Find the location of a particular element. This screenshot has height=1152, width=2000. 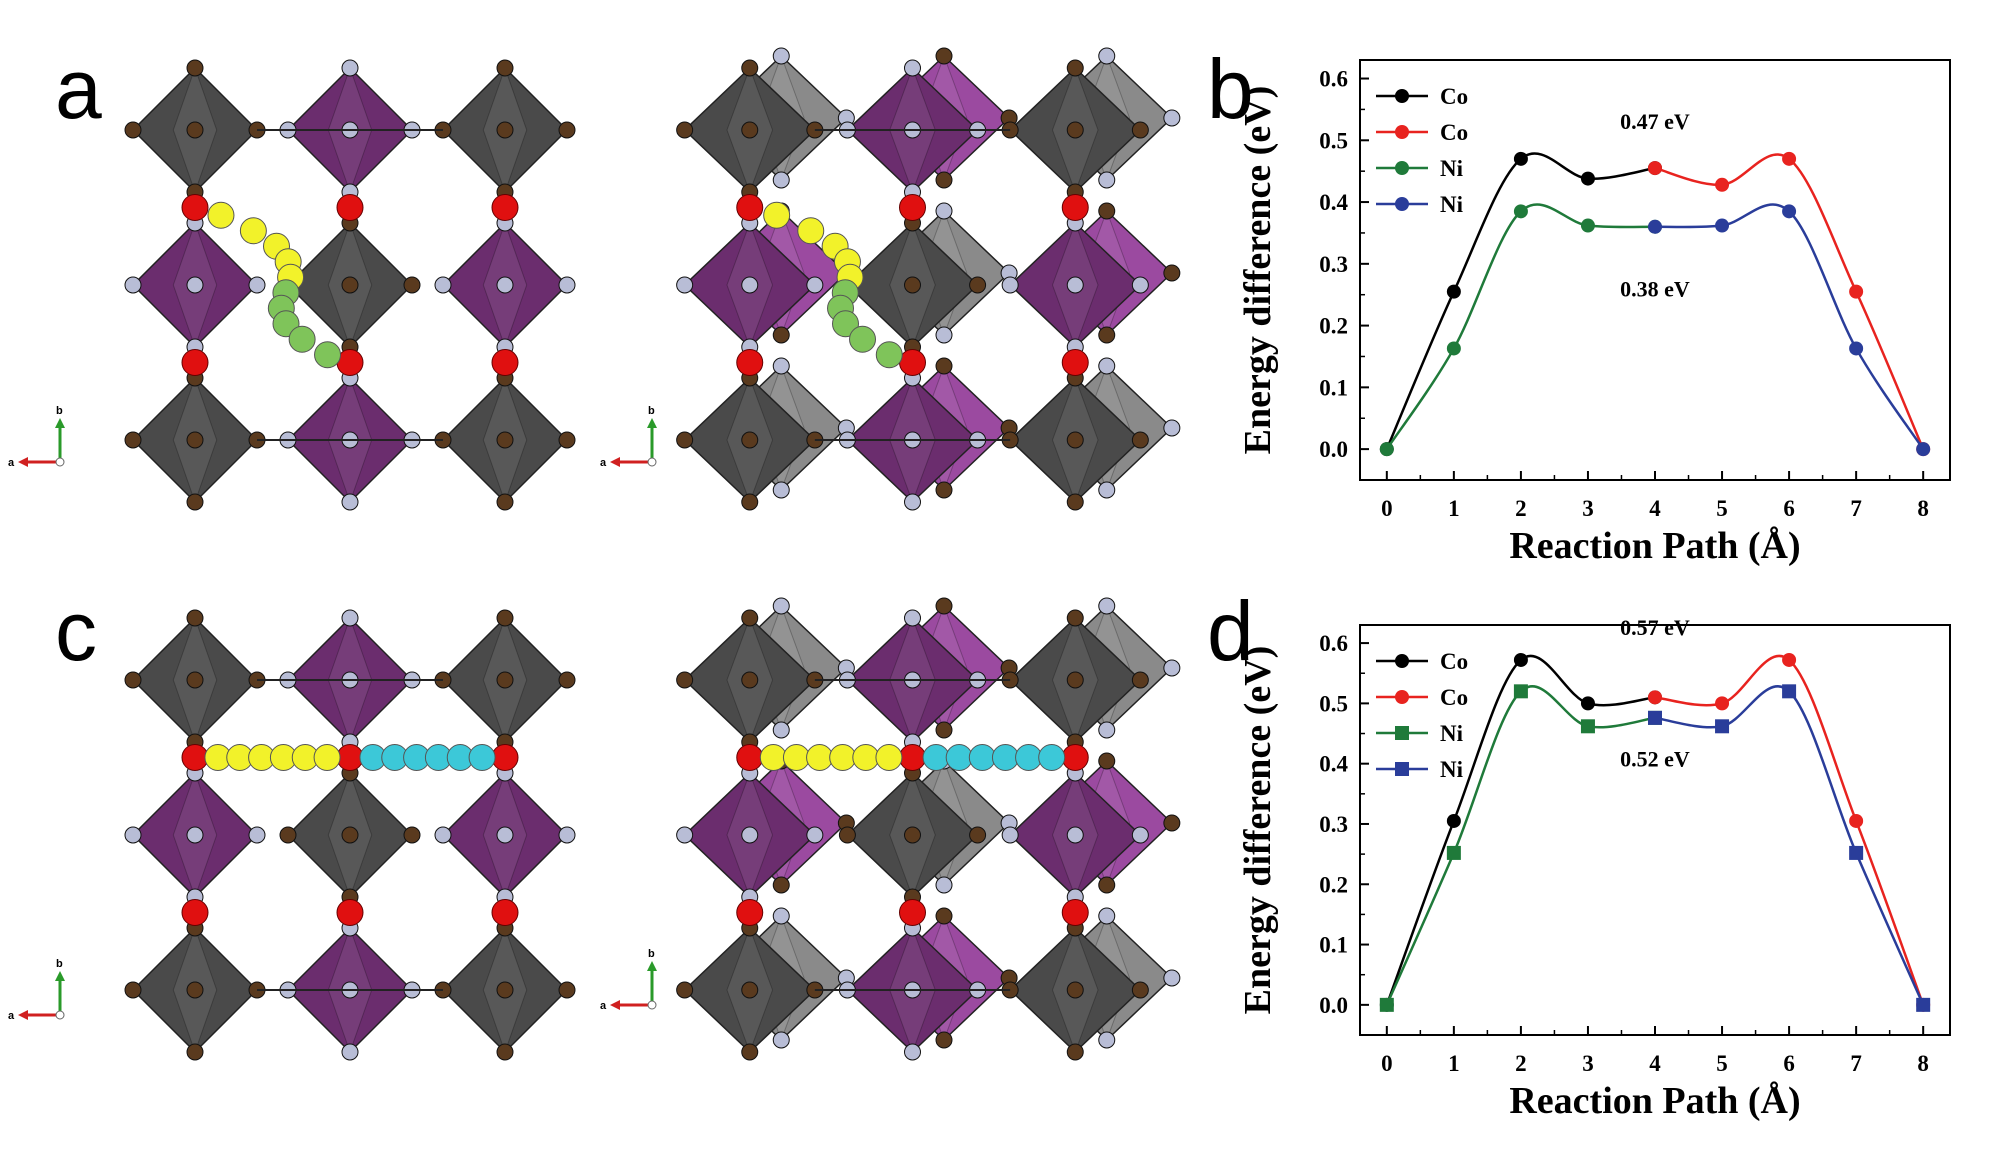

y-tick-label: 0.1 is located at coordinates (1333, 387).